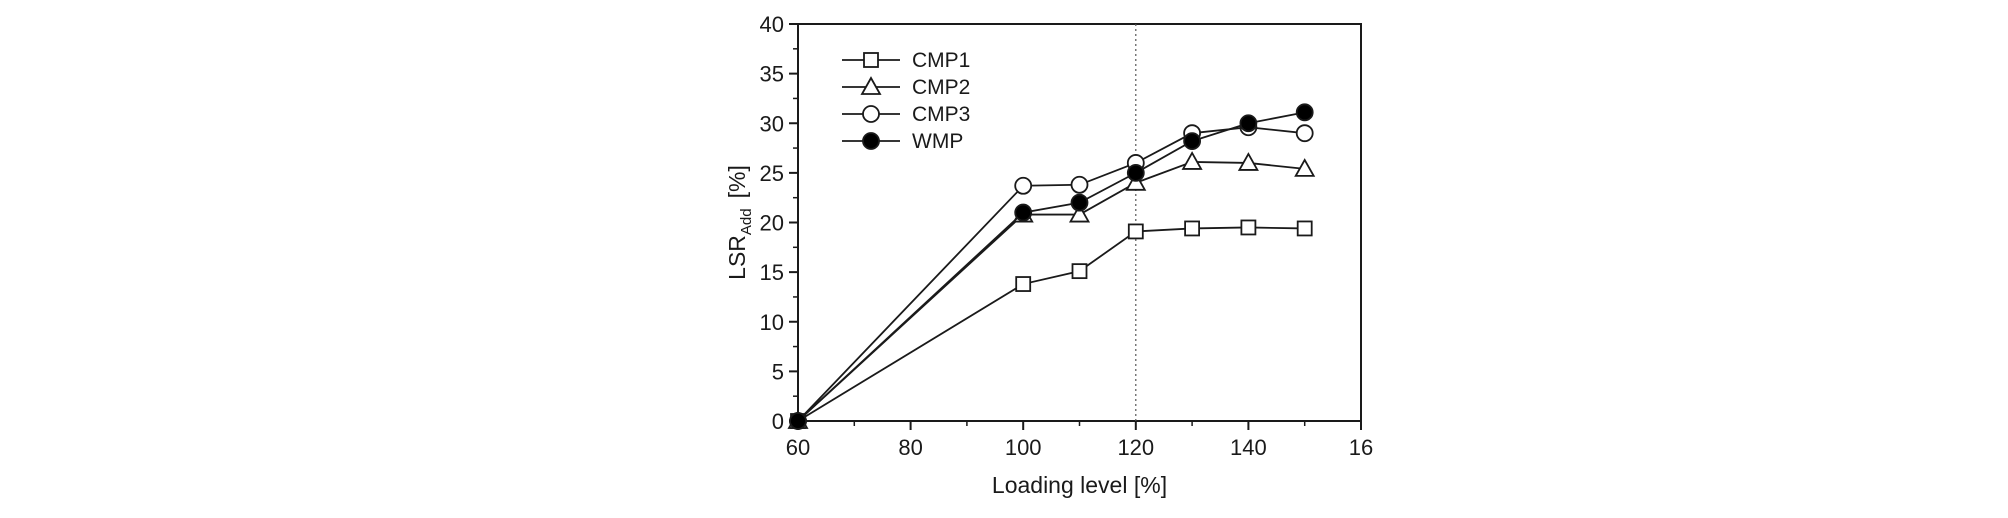 This screenshot has height=518, width=2008. Describe the element at coordinates (906, 87) in the screenshot. I see `legend-item-cmp2: CMP2` at that location.